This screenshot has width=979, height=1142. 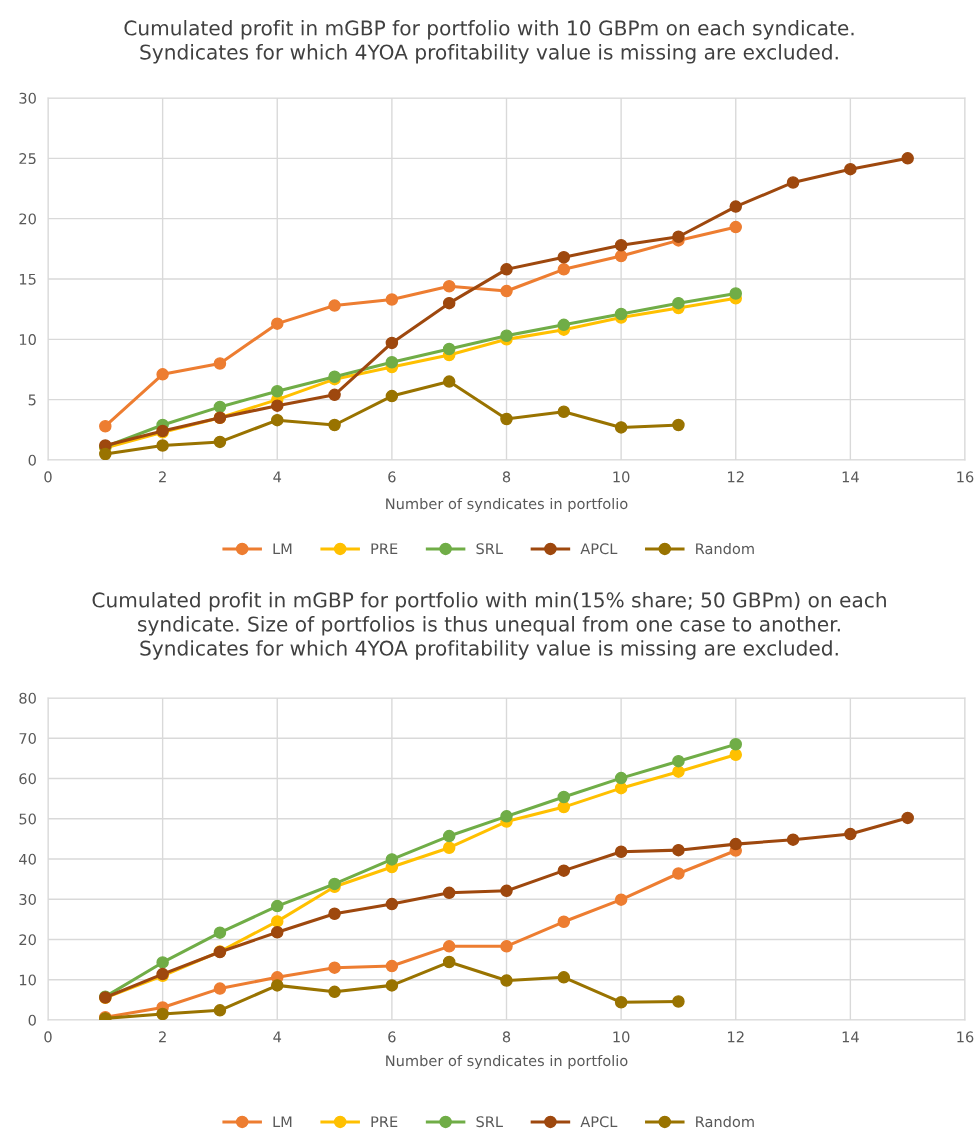 What do you see at coordinates (489, 42) in the screenshot?
I see `chart-title: Cumulated profit in mGBP for portfolio with 10 GBPm on each syndicate. Syndicates for which 4YOA profitability value is missing are excluded.` at bounding box center [489, 42].